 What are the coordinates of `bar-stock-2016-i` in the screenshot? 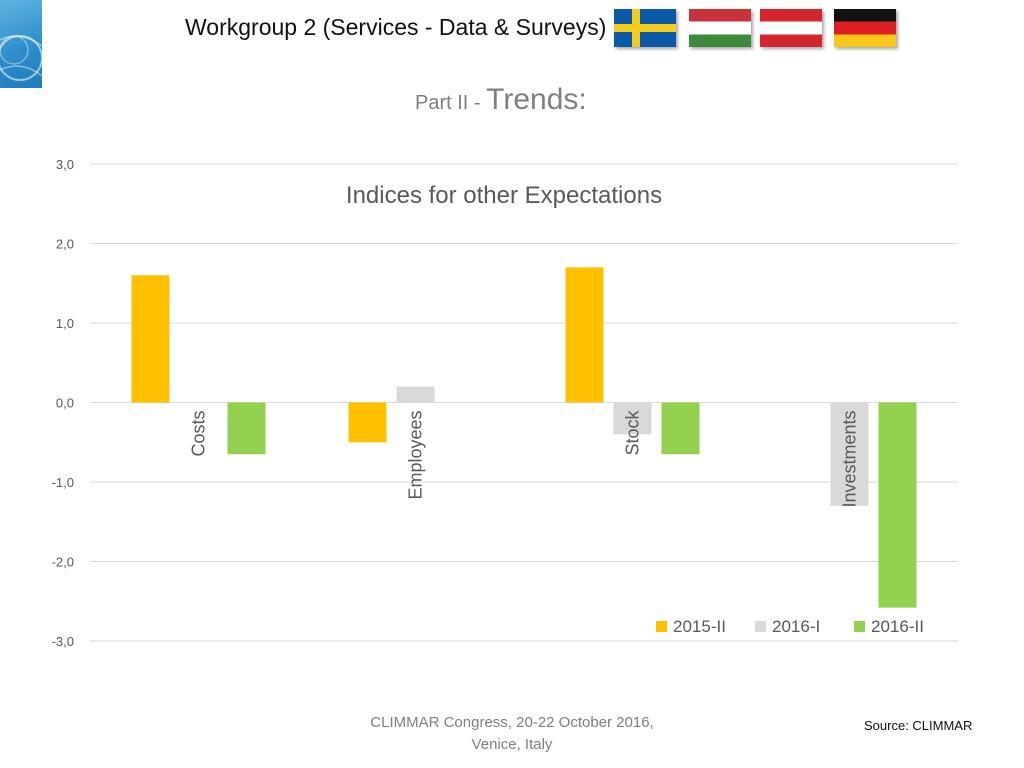 It's located at (632, 418).